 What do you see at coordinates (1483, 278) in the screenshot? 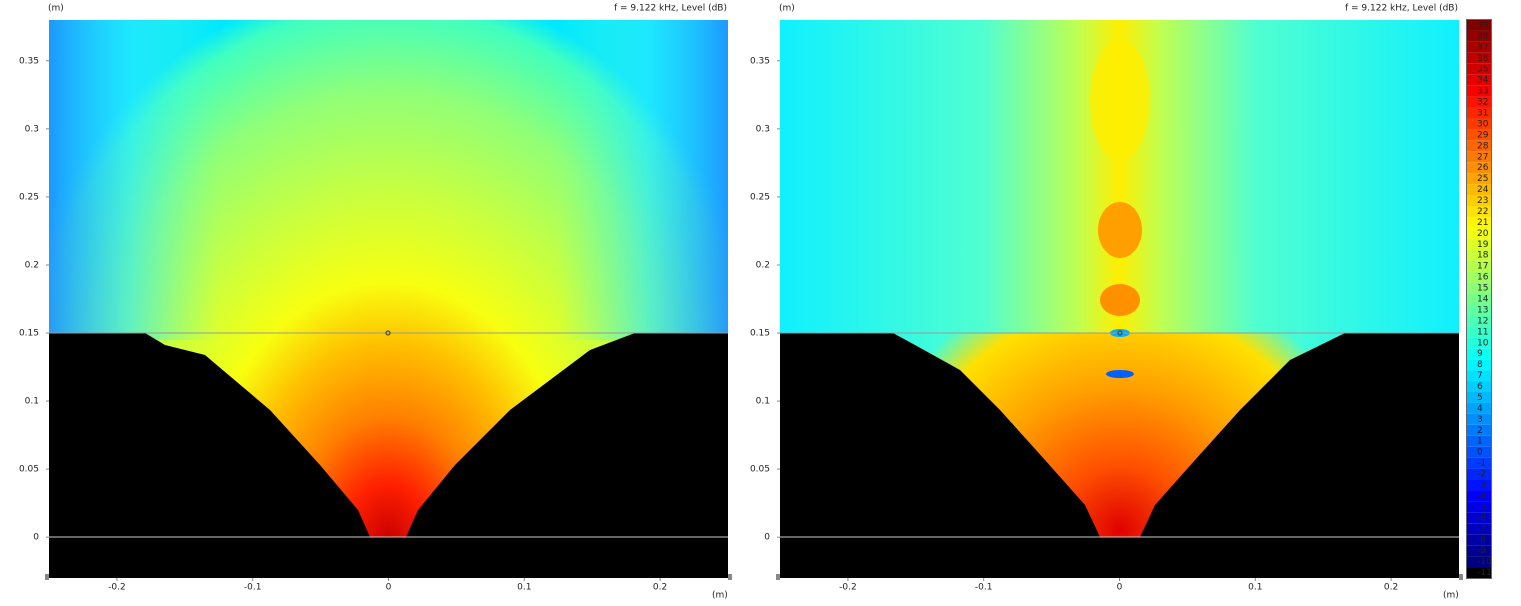
I see `colorbar-label: 16` at bounding box center [1483, 278].